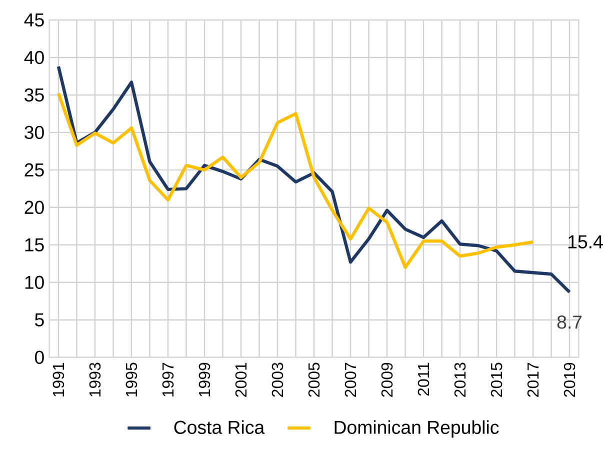 Image resolution: width=610 pixels, height=464 pixels. I want to click on x-tick-label: 1993, so click(95, 379).